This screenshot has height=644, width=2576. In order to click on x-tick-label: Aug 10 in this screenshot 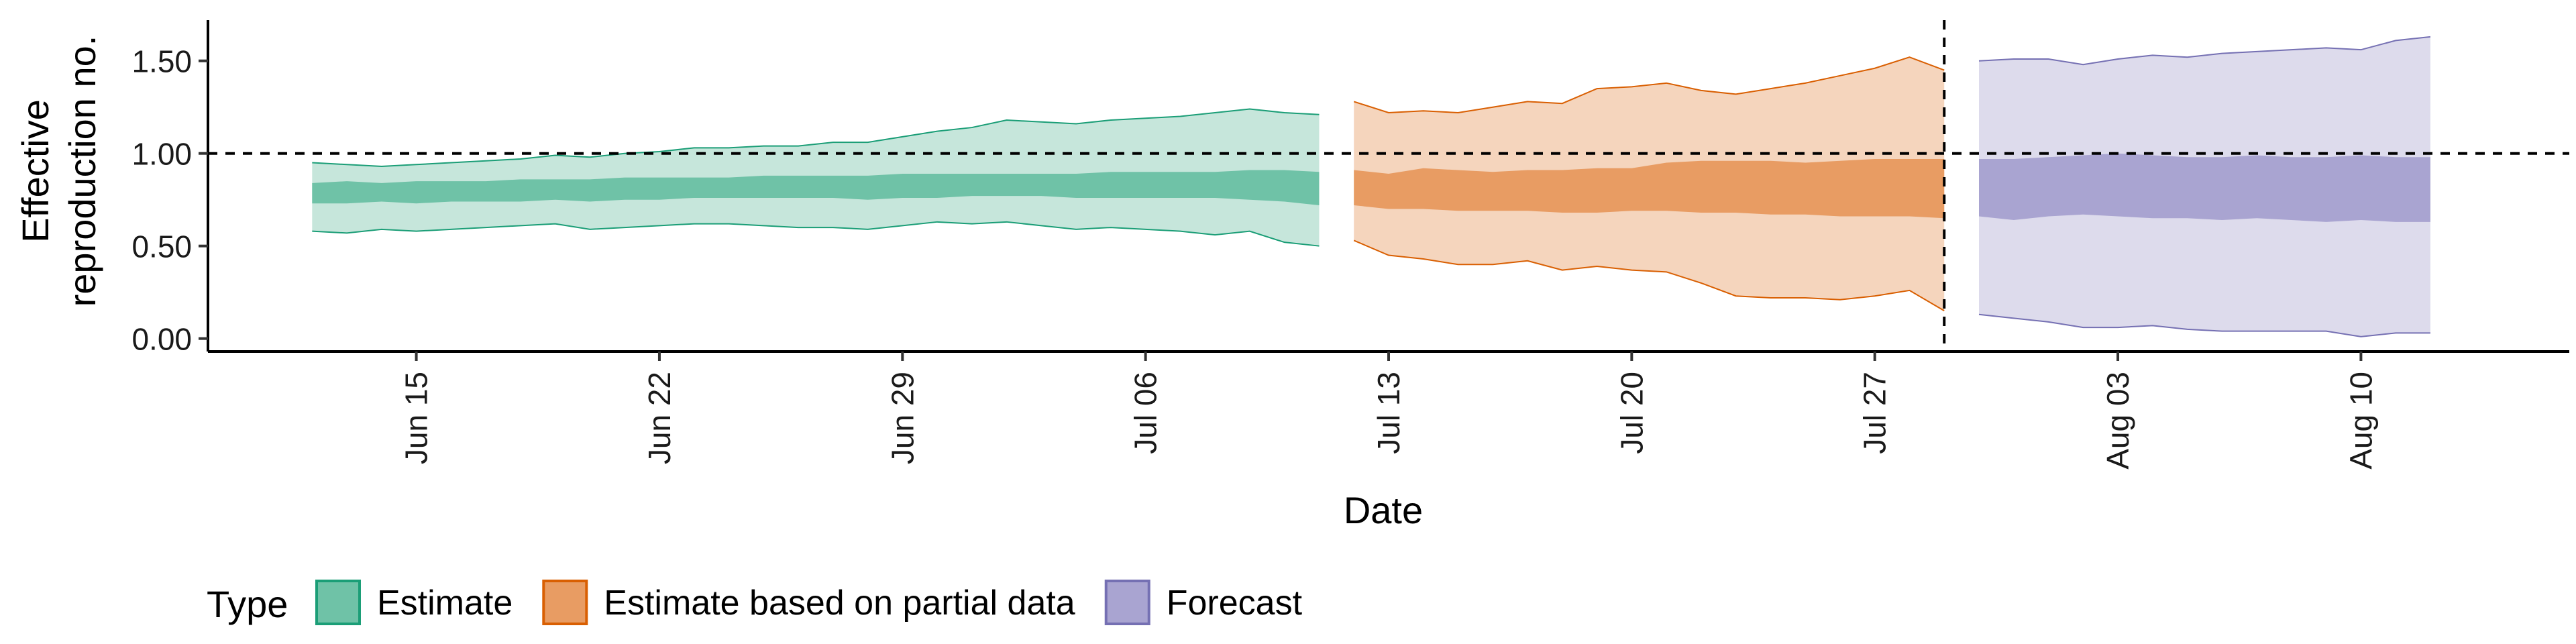, I will do `click(2360, 421)`.